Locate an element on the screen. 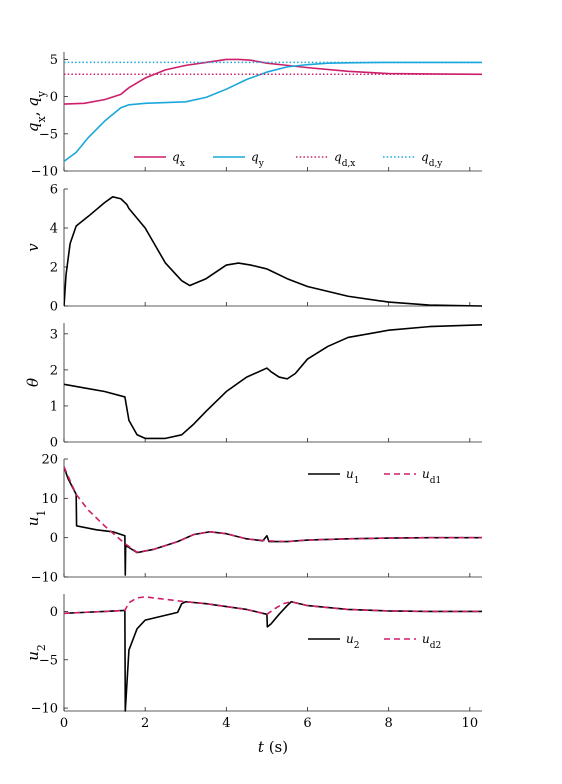  y-axis-label: θ is located at coordinates (33, 382).